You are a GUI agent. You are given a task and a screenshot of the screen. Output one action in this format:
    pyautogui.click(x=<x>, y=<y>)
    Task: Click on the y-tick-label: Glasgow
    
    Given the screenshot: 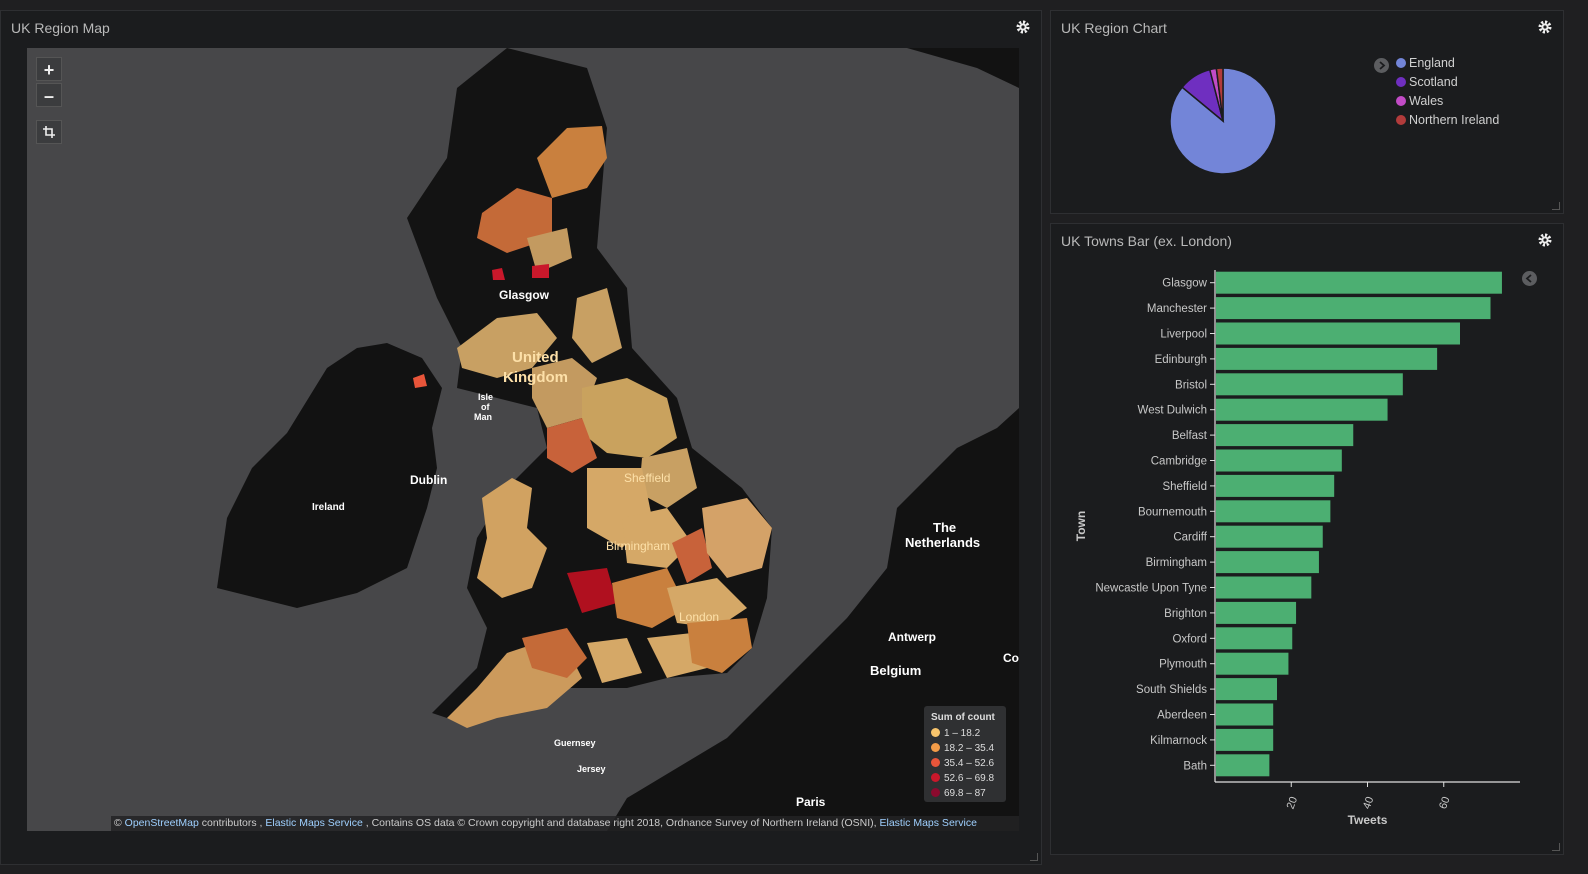 What is the action you would take?
    pyautogui.click(x=1184, y=284)
    